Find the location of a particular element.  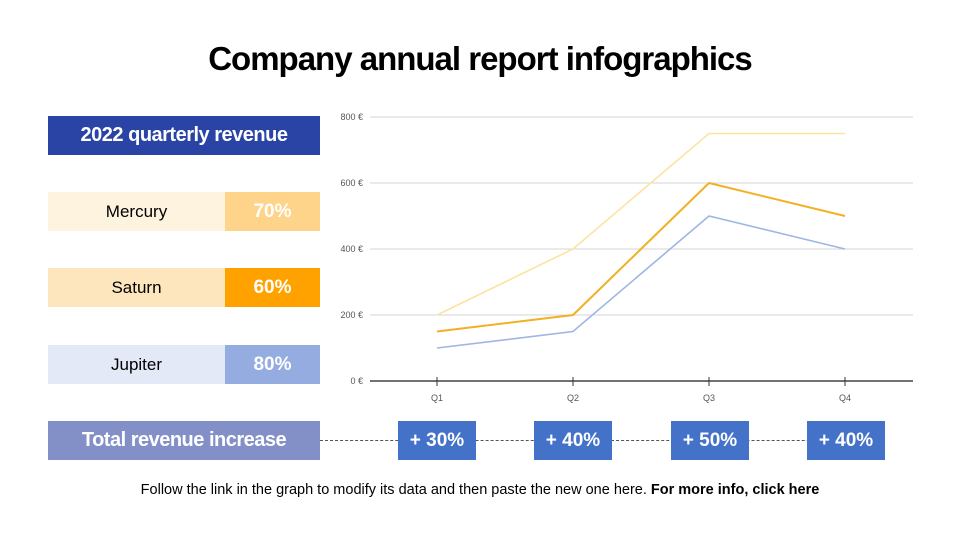

row-name: Saturn is located at coordinates (136, 287).